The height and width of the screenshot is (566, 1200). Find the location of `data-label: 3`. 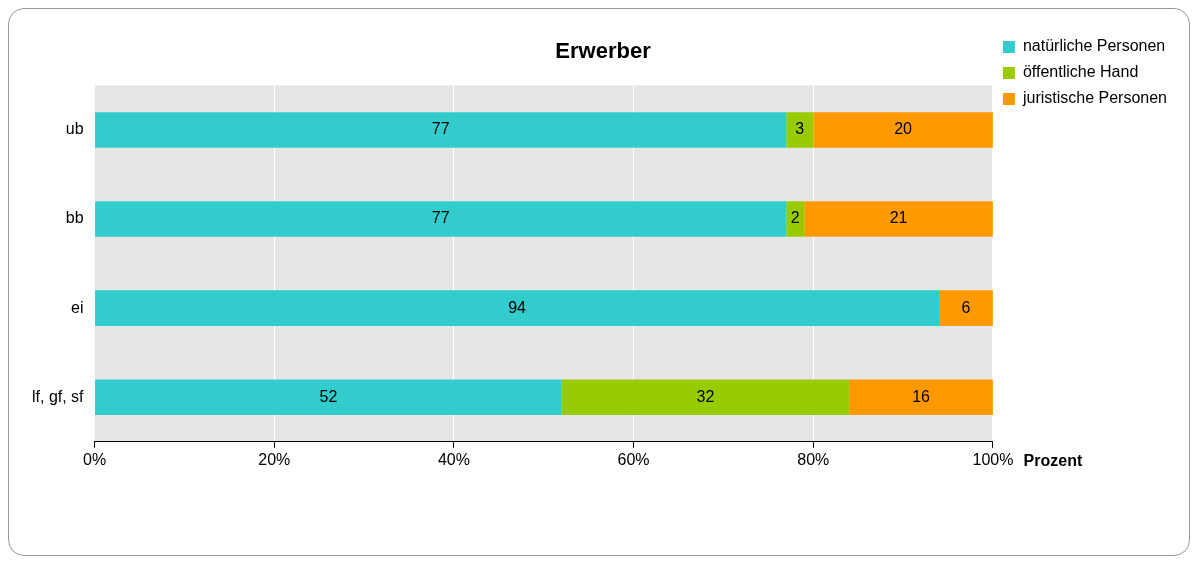

data-label: 3 is located at coordinates (800, 129).